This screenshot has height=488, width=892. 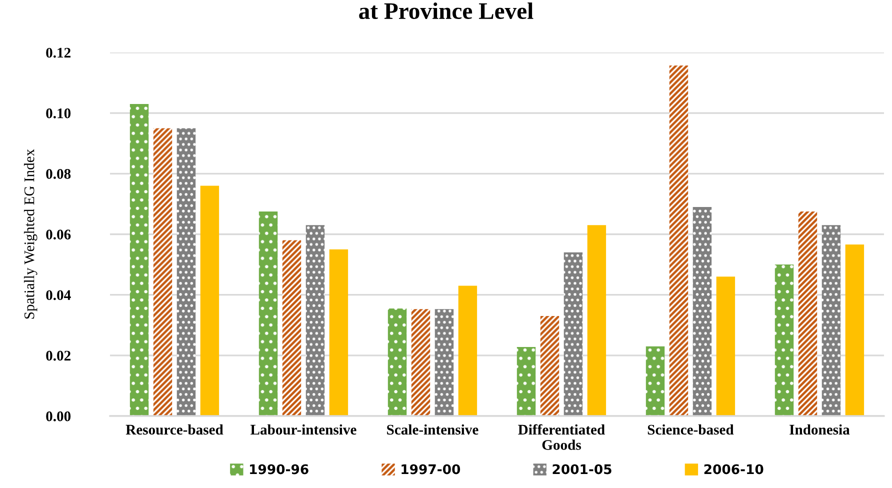 What do you see at coordinates (58, 235) in the screenshot?
I see `y-tick-label: 0.06` at bounding box center [58, 235].